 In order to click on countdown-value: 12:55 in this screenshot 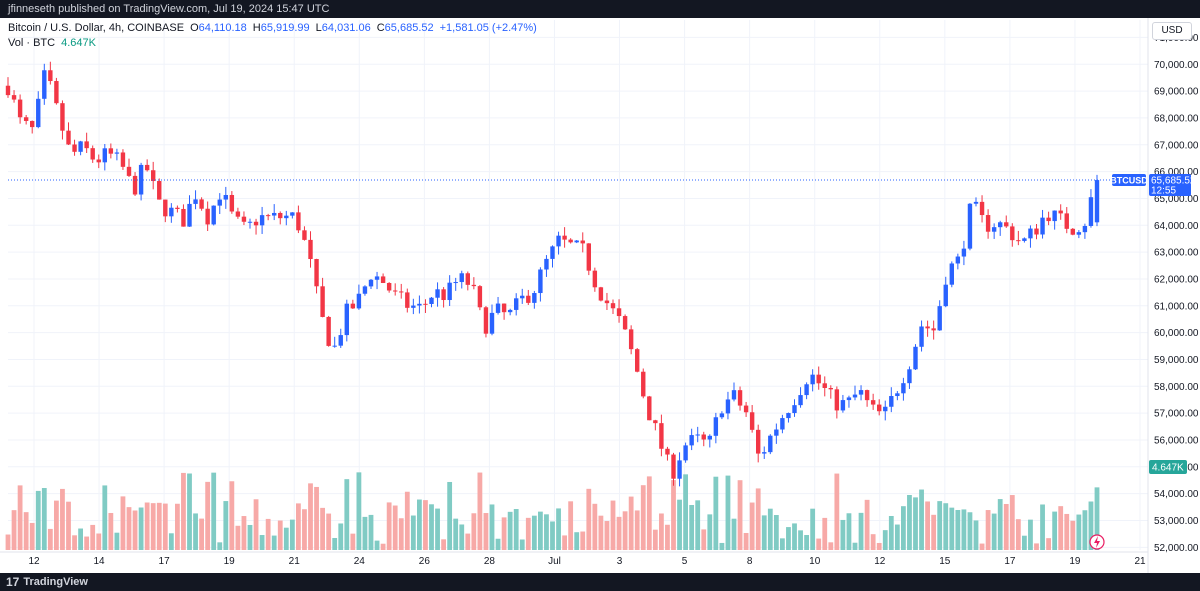, I will do `click(1163, 191)`.